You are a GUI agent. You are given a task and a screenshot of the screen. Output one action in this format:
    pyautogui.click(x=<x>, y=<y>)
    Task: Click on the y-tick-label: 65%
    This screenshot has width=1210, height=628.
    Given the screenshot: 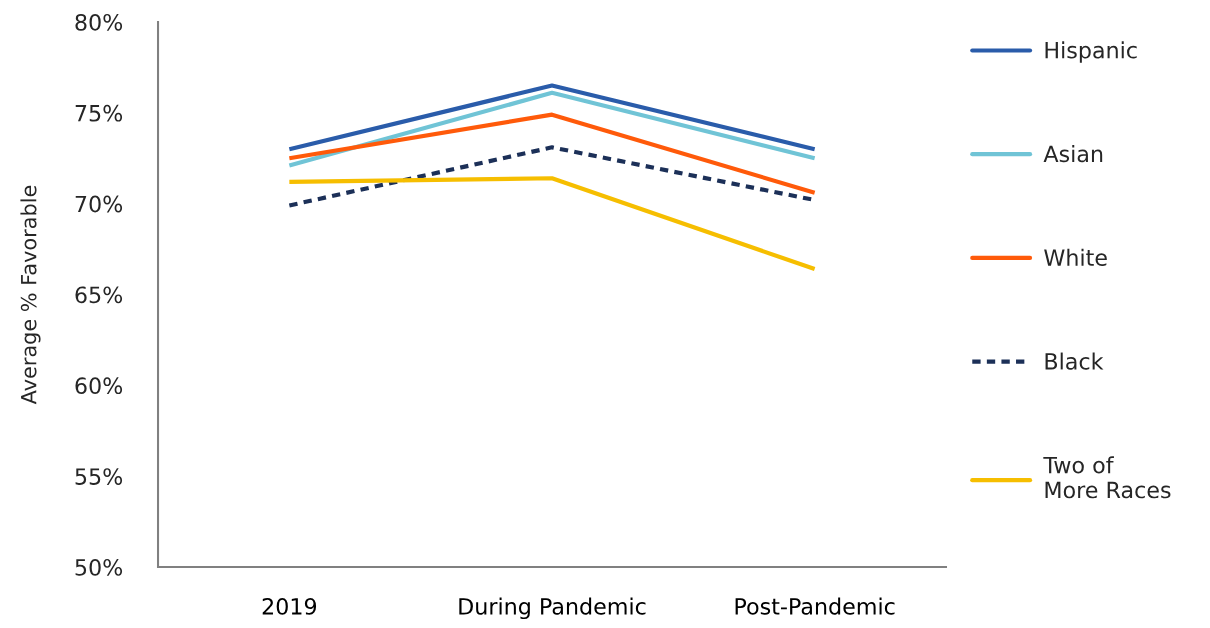 What is the action you would take?
    pyautogui.click(x=99, y=295)
    